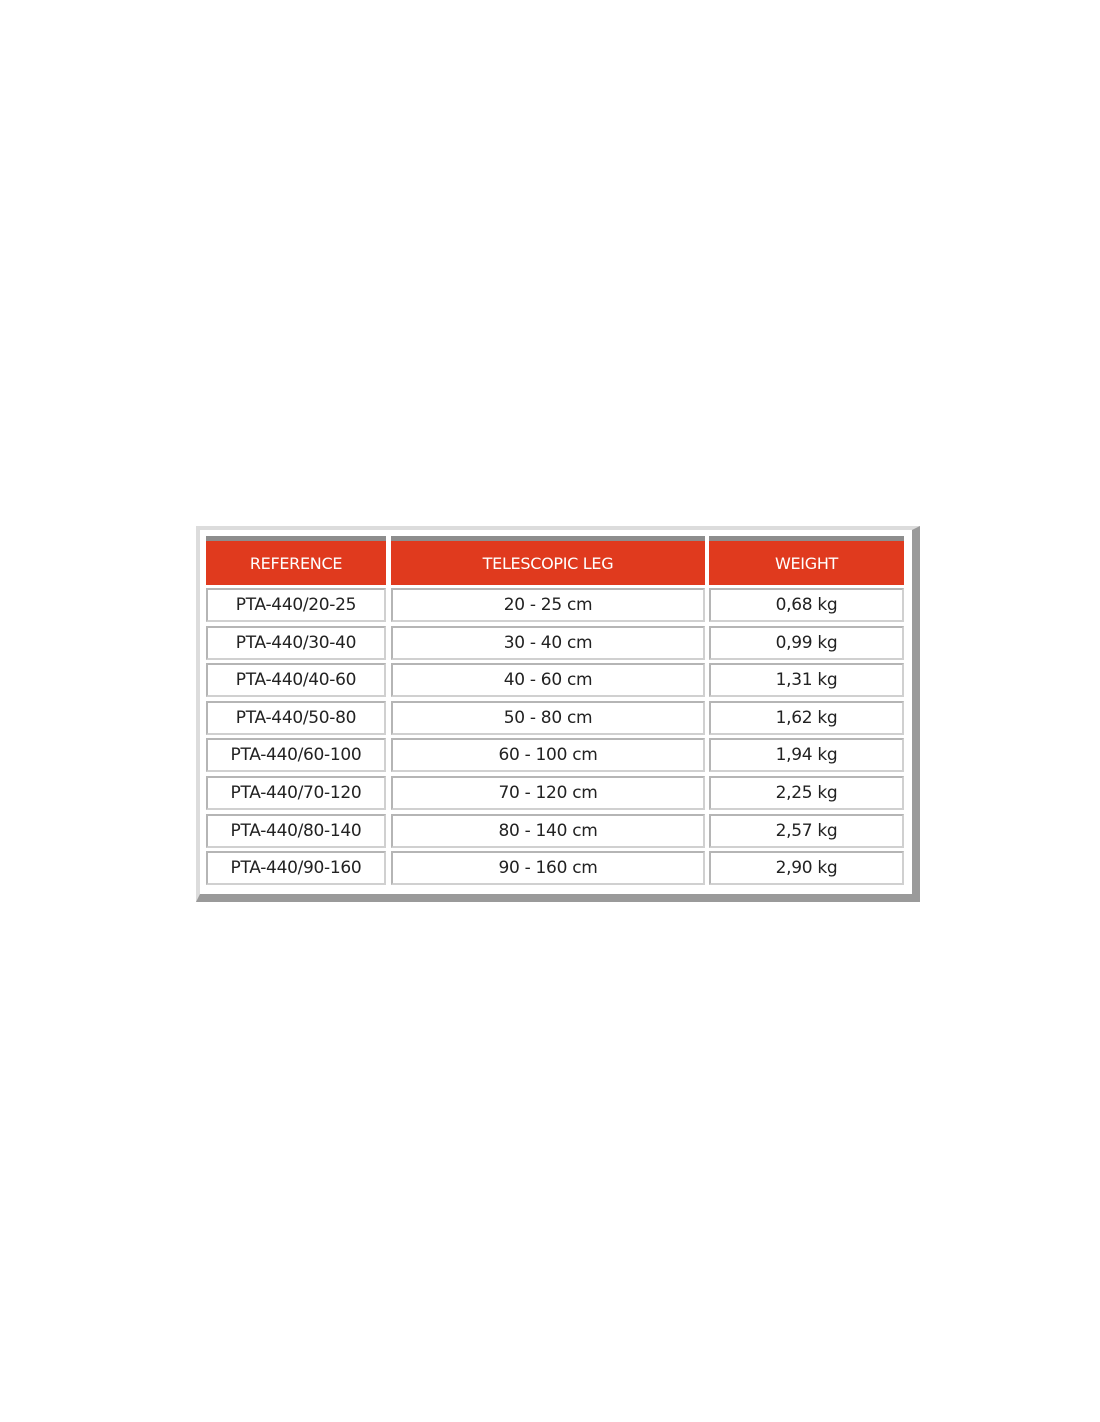  Describe the element at coordinates (296, 793) in the screenshot. I see `cell-reference: PTA-440/70-120` at that location.